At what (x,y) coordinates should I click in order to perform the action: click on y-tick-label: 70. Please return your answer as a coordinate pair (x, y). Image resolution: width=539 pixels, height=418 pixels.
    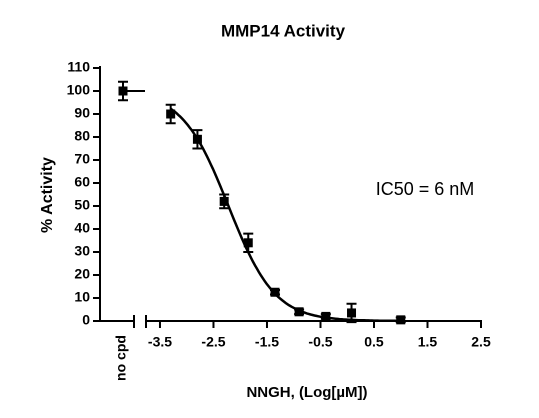
    Looking at the image, I should click on (82, 159).